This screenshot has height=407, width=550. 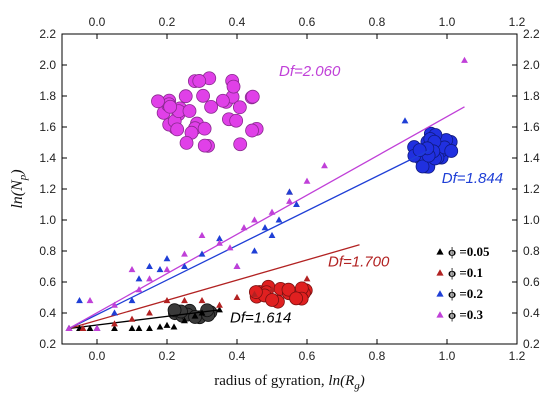 I want to click on y-tick-label-right: 0.8, so click(x=531, y=251).